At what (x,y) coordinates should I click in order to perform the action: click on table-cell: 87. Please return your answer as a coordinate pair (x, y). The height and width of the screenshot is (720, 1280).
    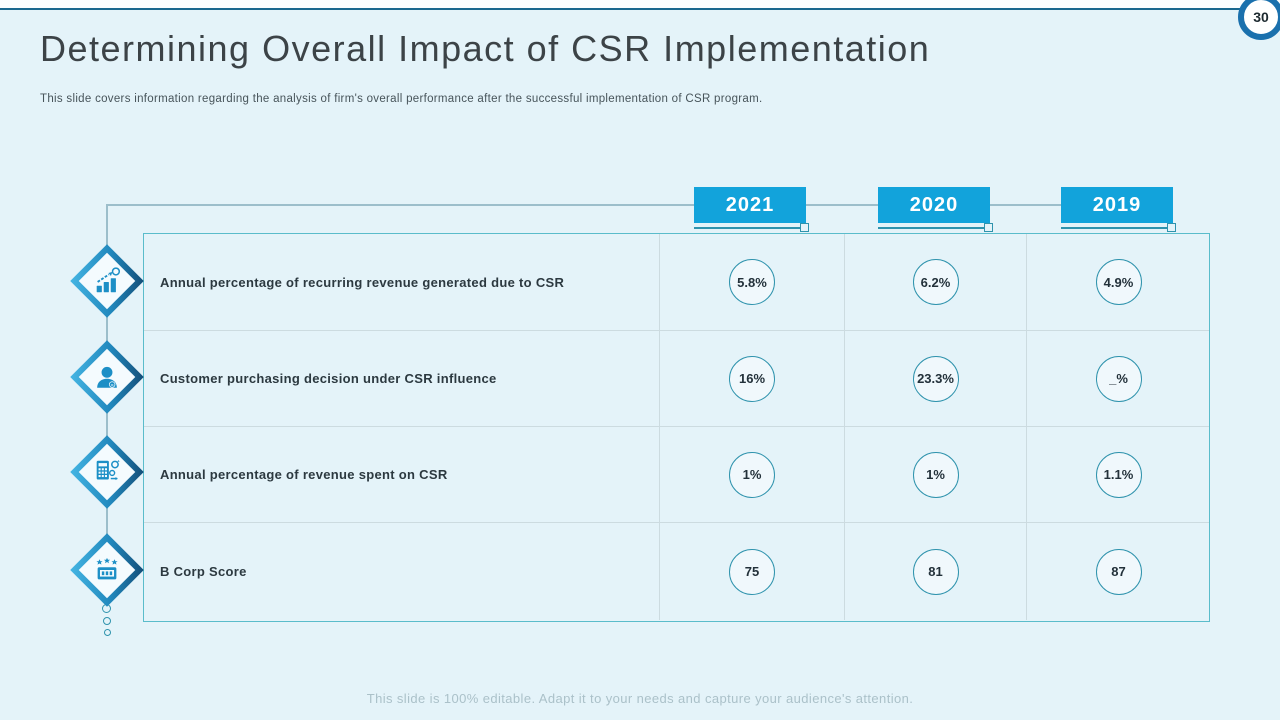
    Looking at the image, I should click on (1118, 571).